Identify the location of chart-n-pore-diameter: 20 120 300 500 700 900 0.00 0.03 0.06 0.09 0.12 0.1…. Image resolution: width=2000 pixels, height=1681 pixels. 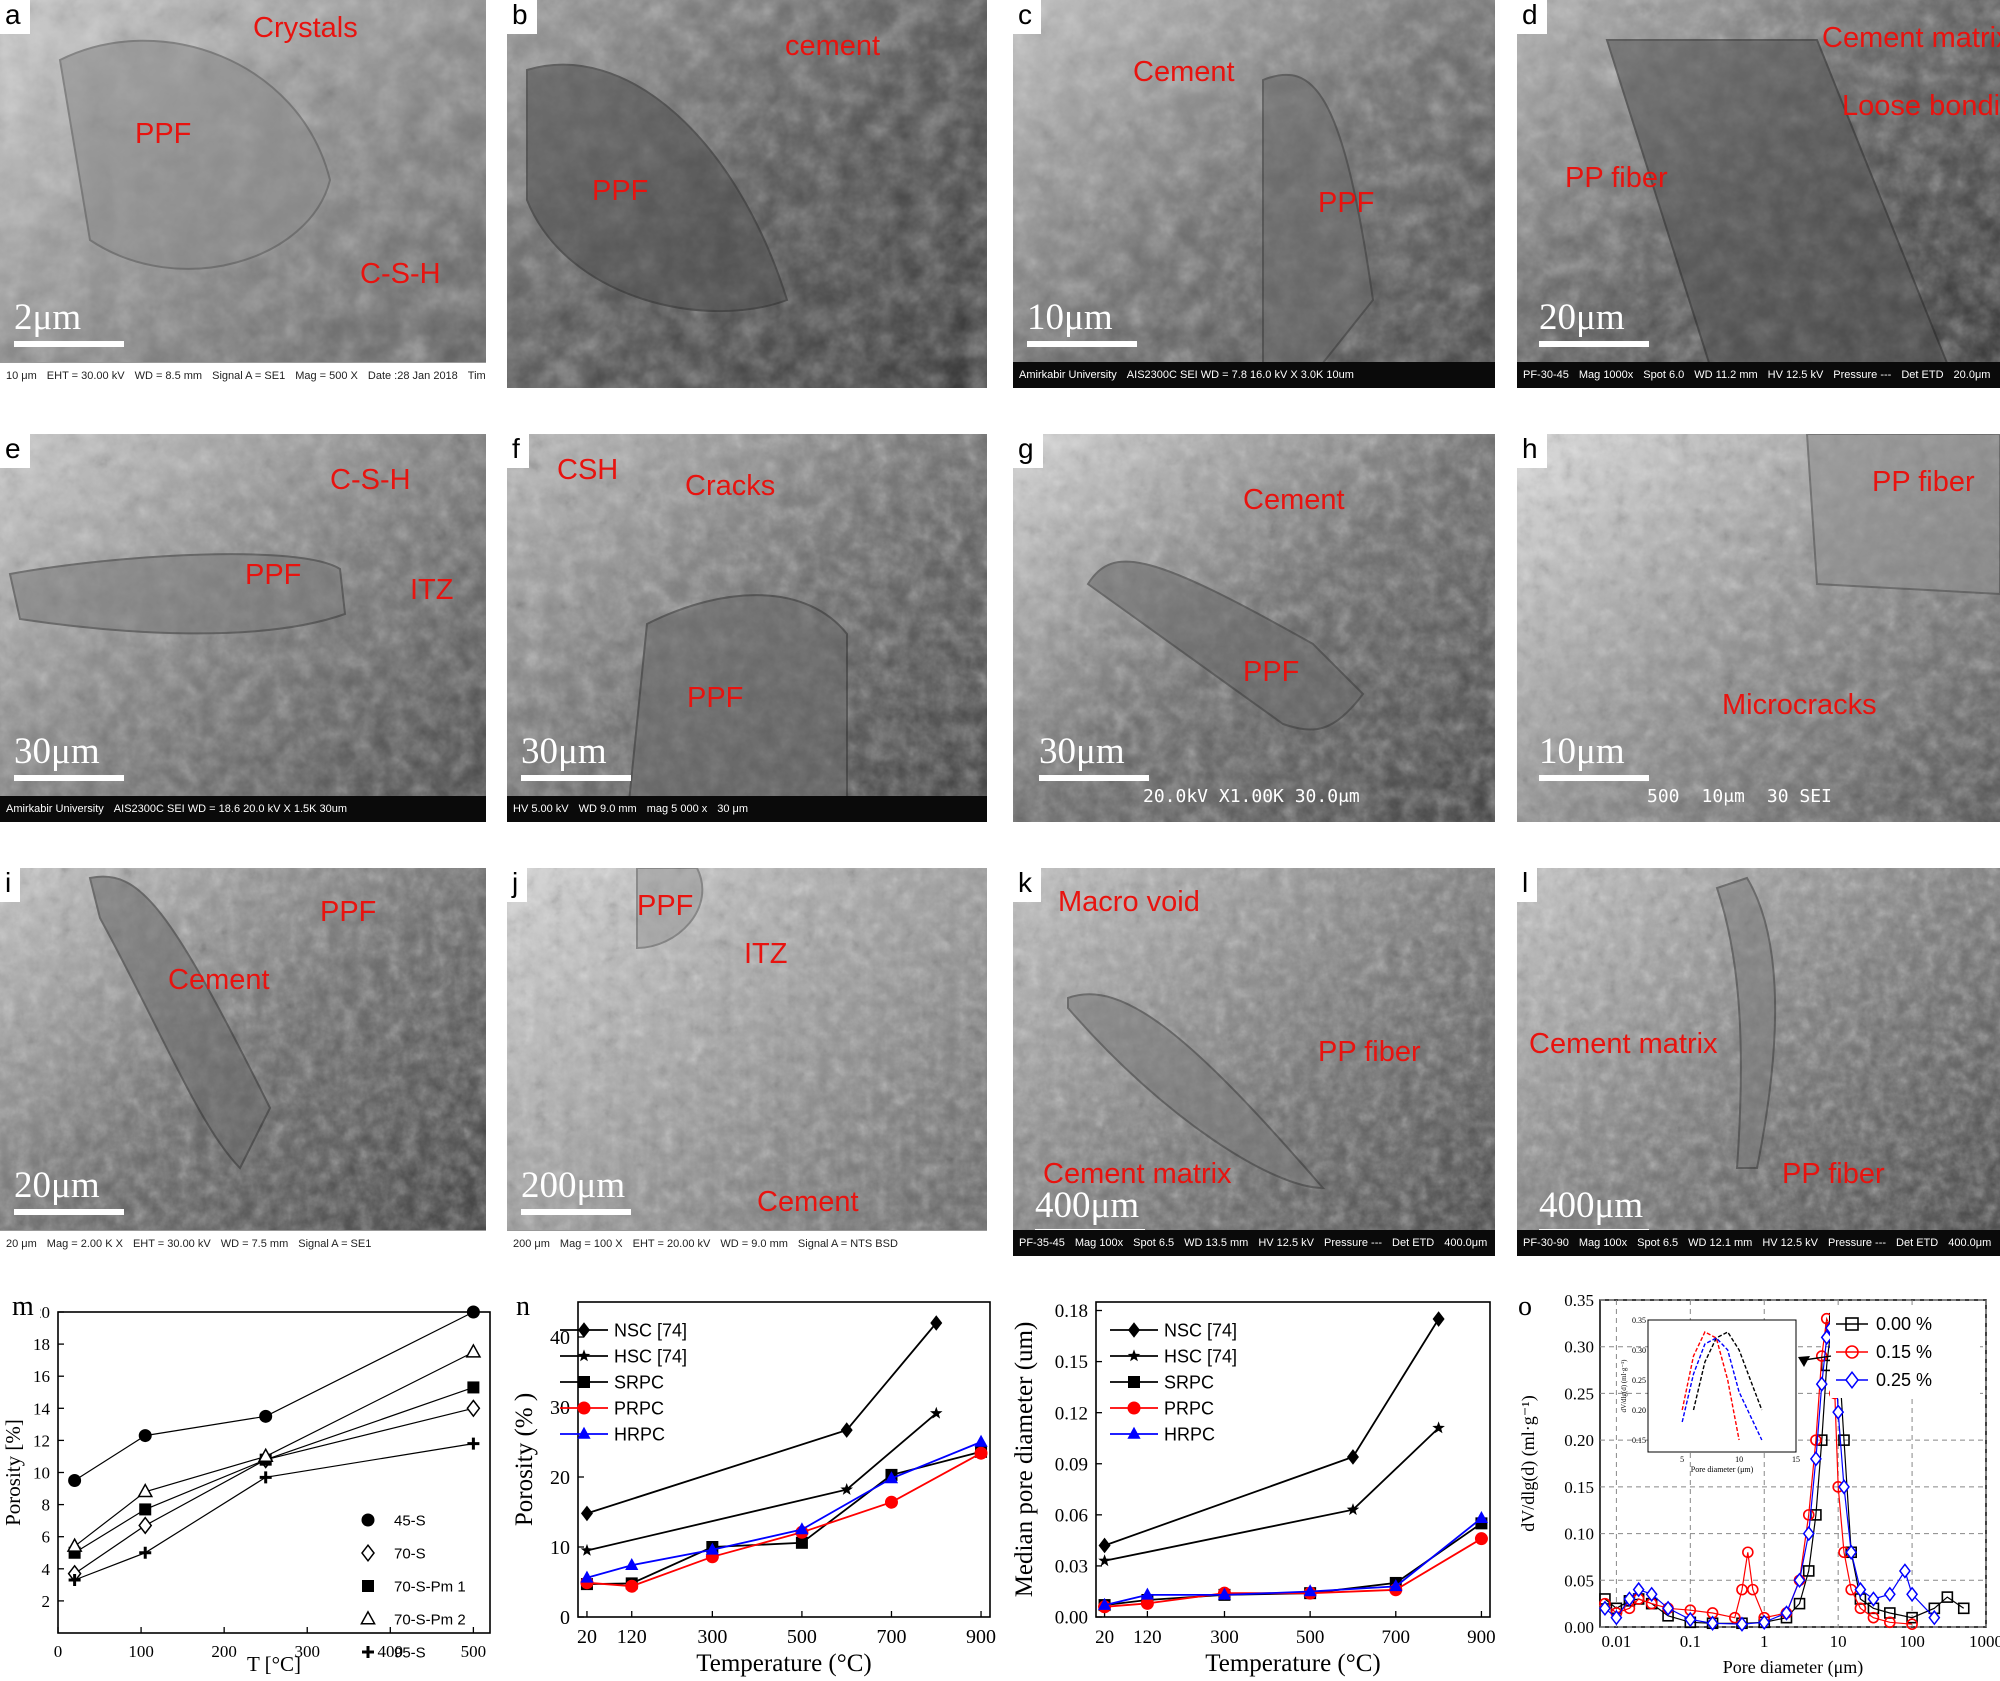
(1255, 1484).